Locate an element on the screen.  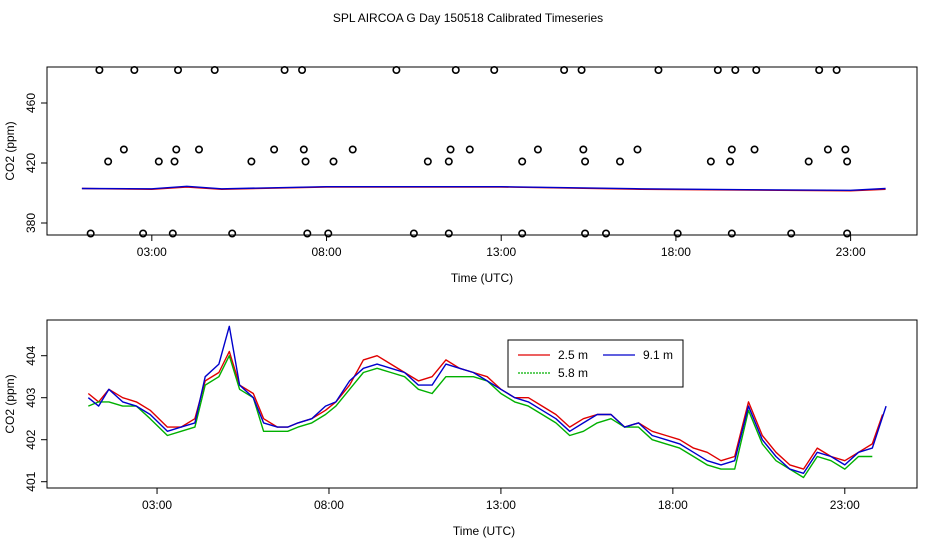
bottom-y-tick-label: 401 is located at coordinates (31, 481).